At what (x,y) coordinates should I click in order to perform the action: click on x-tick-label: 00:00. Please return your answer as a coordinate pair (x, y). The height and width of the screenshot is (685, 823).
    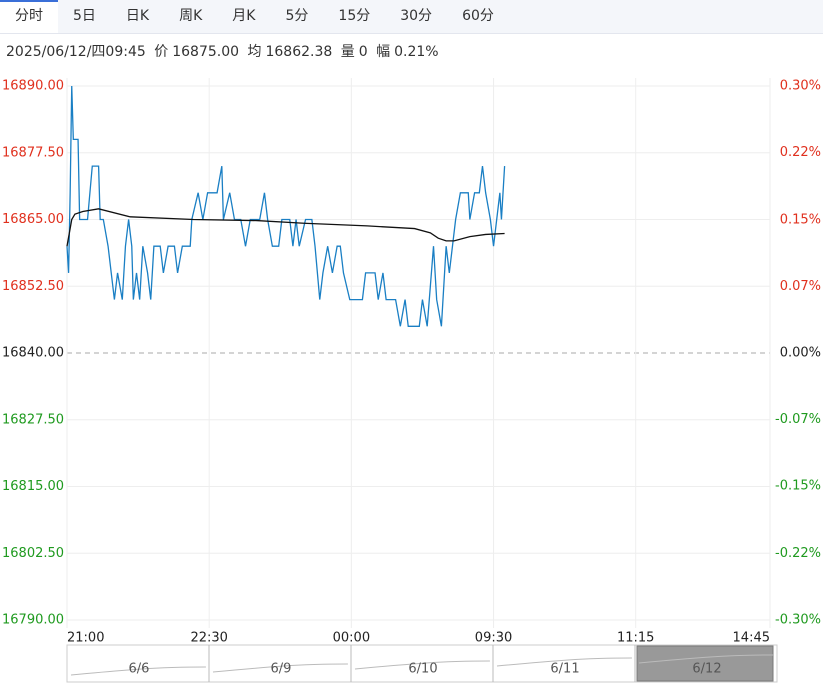
    Looking at the image, I should click on (351, 638).